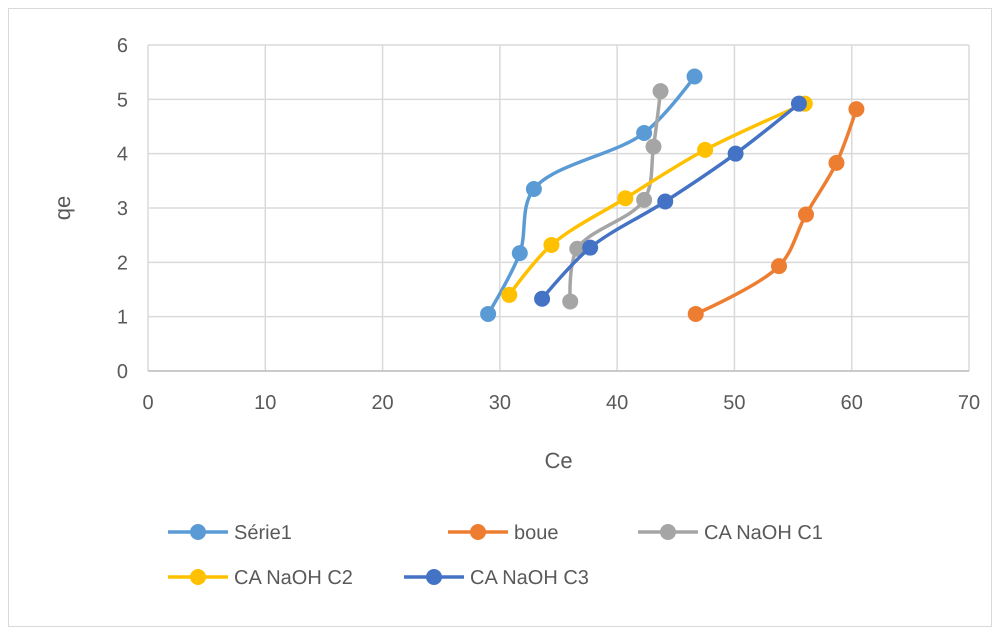 This screenshot has width=1000, height=635. I want to click on y-tick-label: 4, so click(122, 155).